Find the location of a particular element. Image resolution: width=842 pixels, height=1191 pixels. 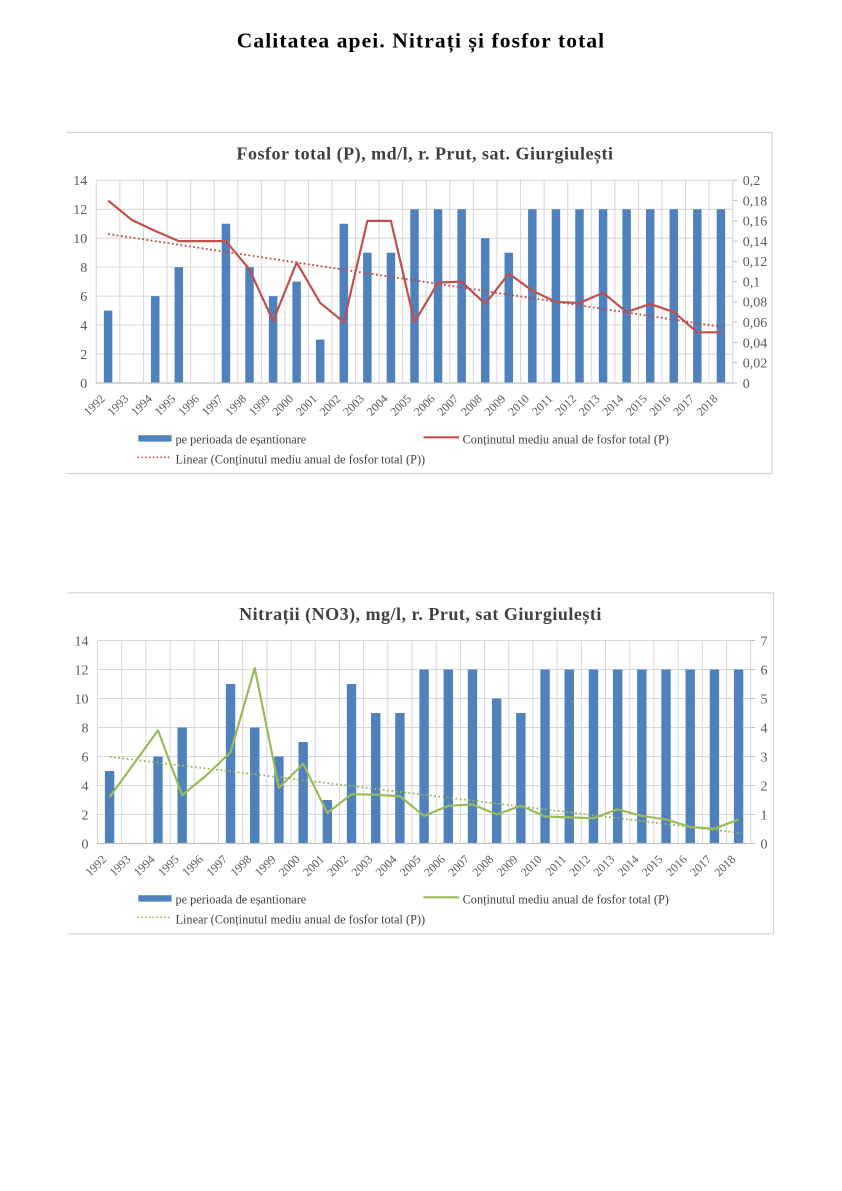

svg-text: 0,06 is located at coordinates (755, 323).